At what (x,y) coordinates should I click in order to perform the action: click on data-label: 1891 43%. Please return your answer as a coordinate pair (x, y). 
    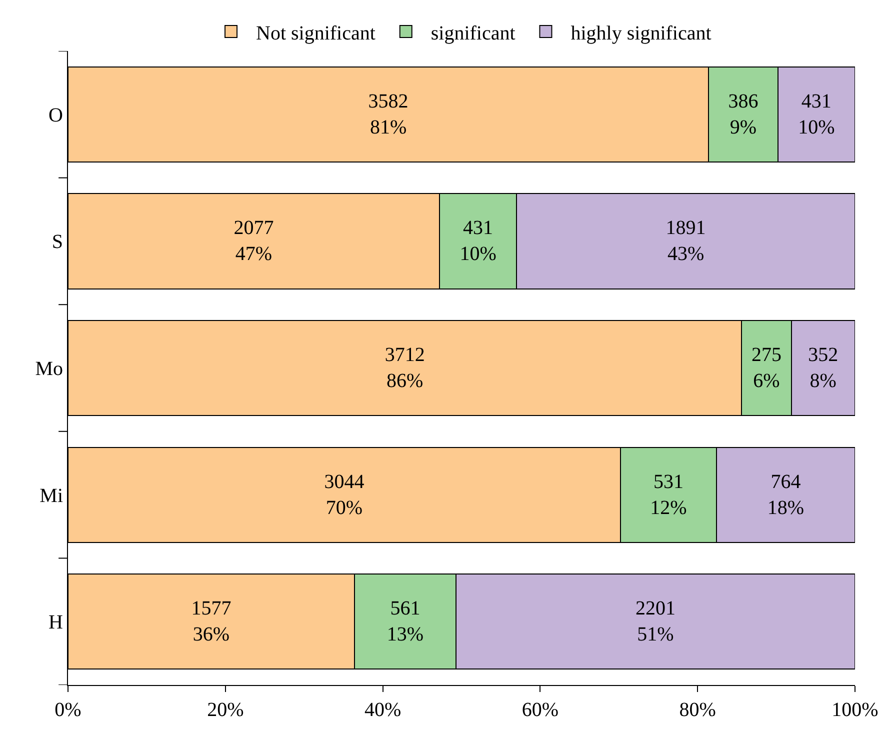
    Looking at the image, I should click on (686, 241).